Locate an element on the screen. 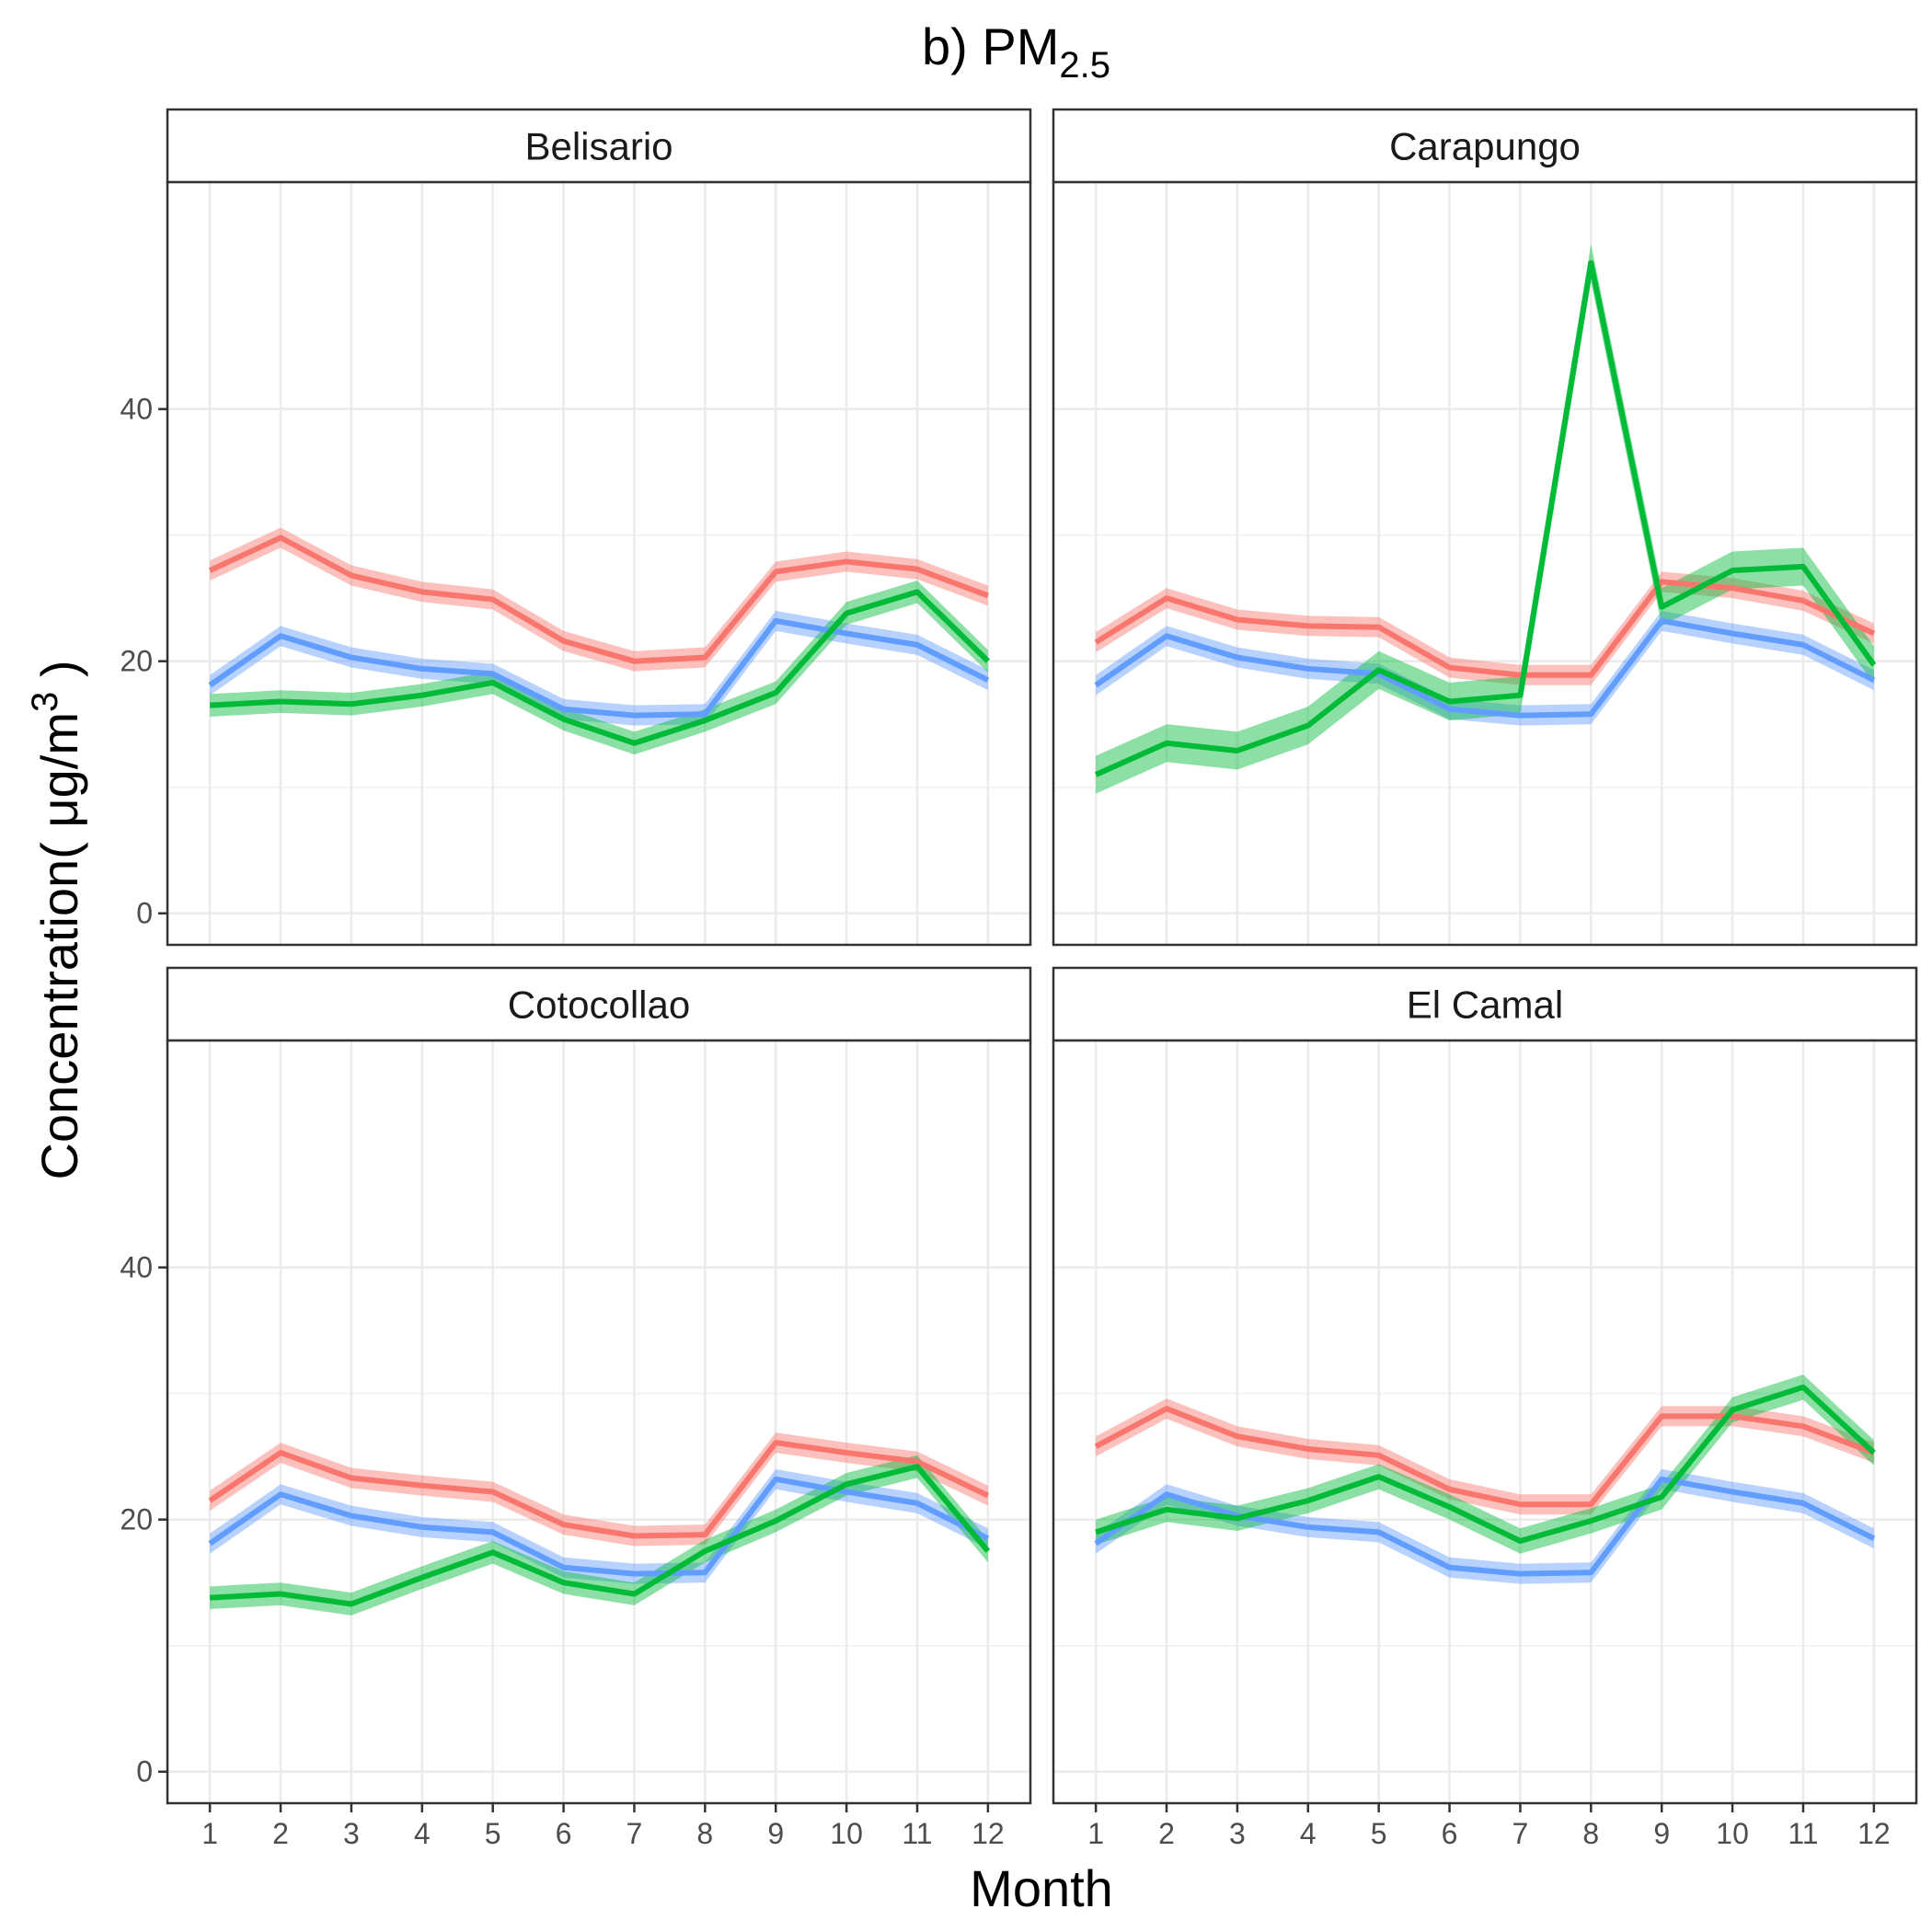 This screenshot has height=1932, width=1932. x-axis-title: Month is located at coordinates (1041, 1888).